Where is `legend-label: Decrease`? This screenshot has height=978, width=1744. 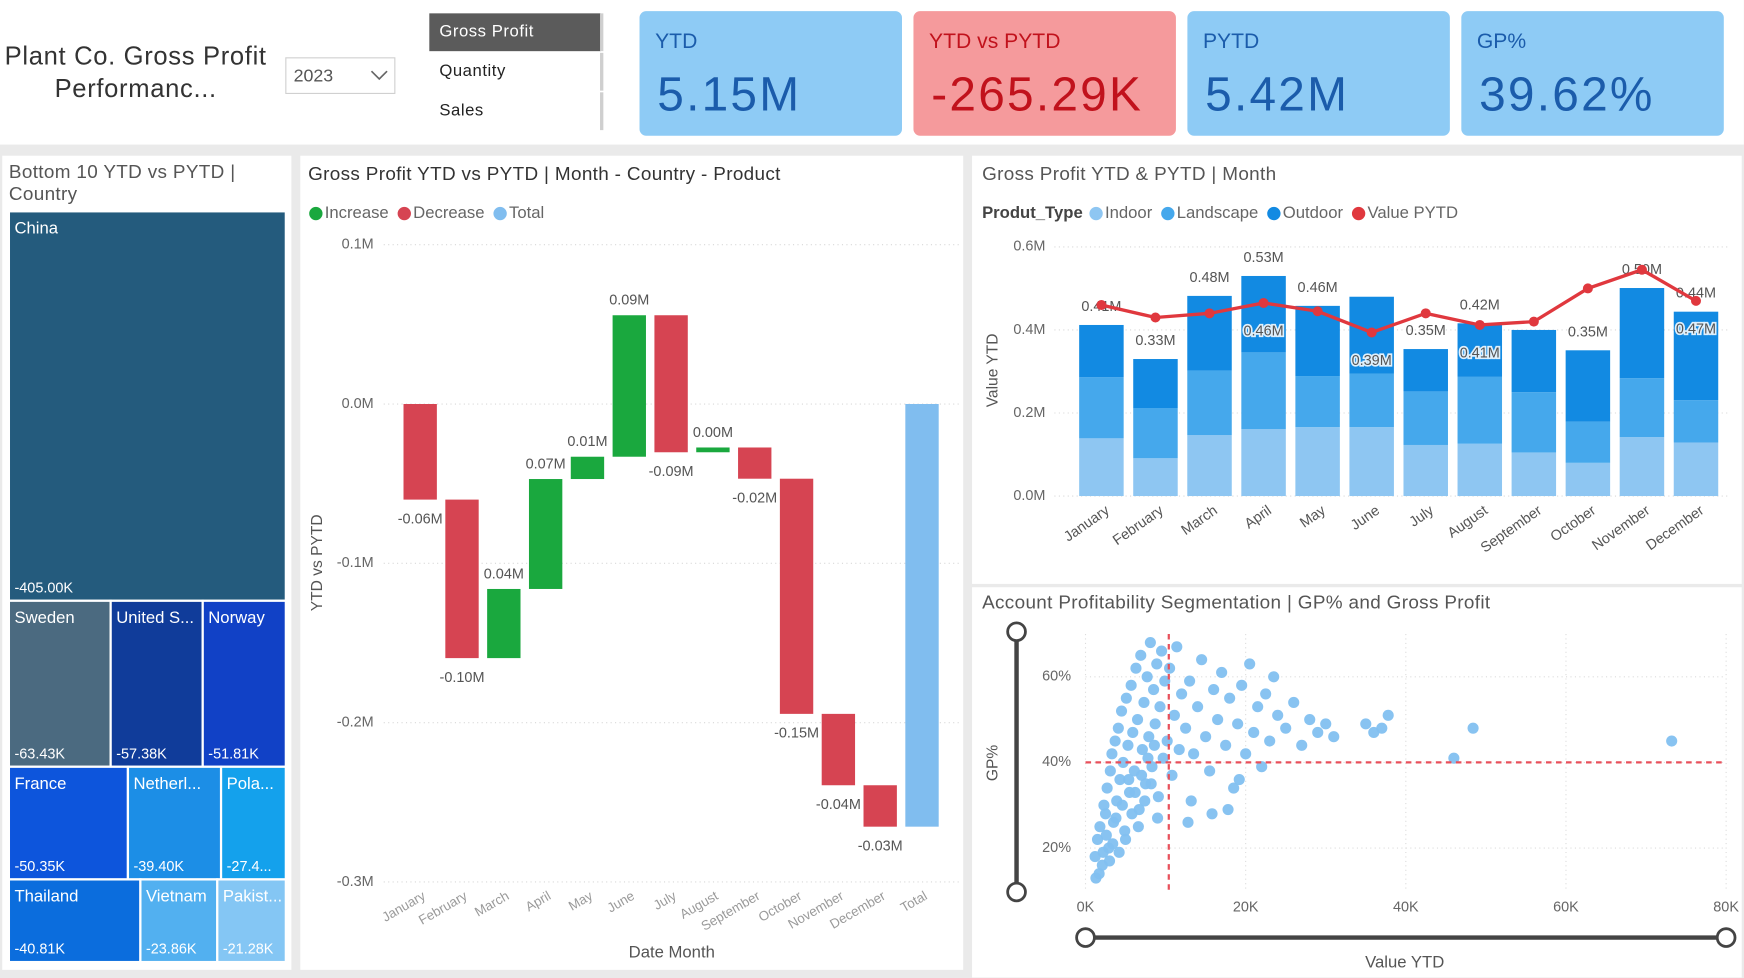 legend-label: Decrease is located at coordinates (448, 212).